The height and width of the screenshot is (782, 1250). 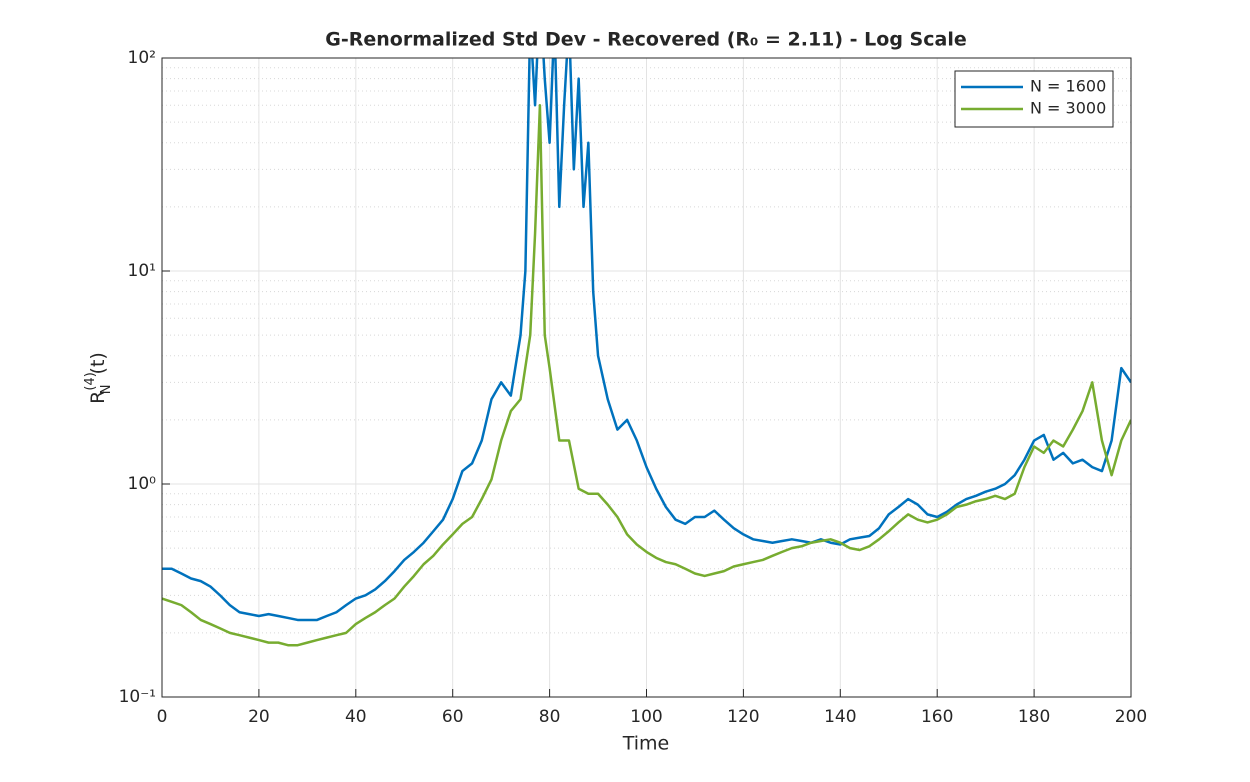 I want to click on legend: N = 1600 N = 3000, so click(x=1034, y=99).